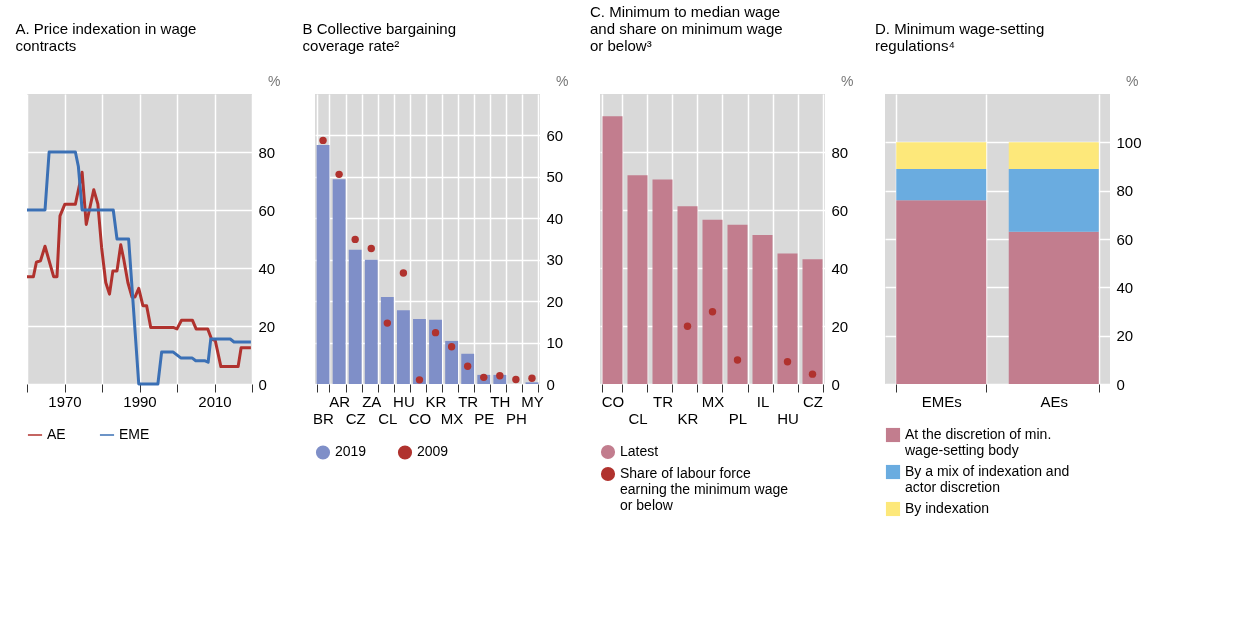 The height and width of the screenshot is (635, 1247). What do you see at coordinates (56, 434) in the screenshot?
I see `legend-label: AE` at bounding box center [56, 434].